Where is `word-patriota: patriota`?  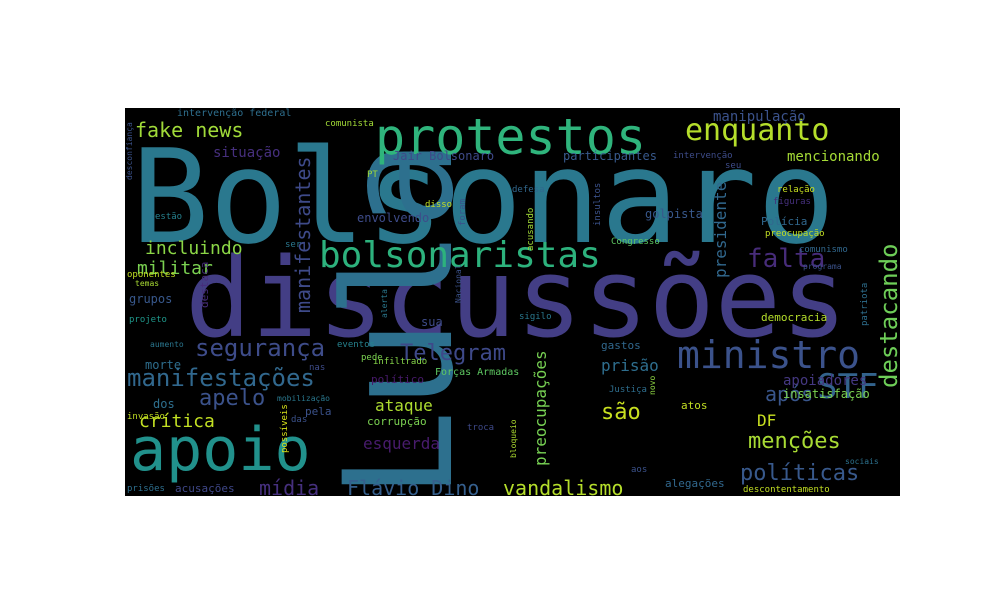 word-patriota: patriota is located at coordinates (865, 304).